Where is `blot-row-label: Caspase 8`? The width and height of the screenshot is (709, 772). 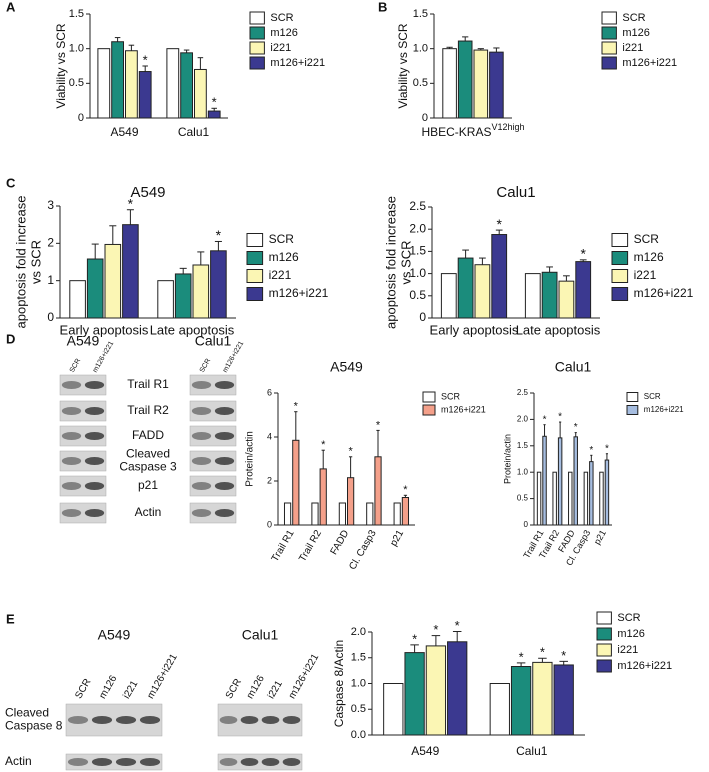 blot-row-label: Caspase 8 is located at coordinates (34, 726).